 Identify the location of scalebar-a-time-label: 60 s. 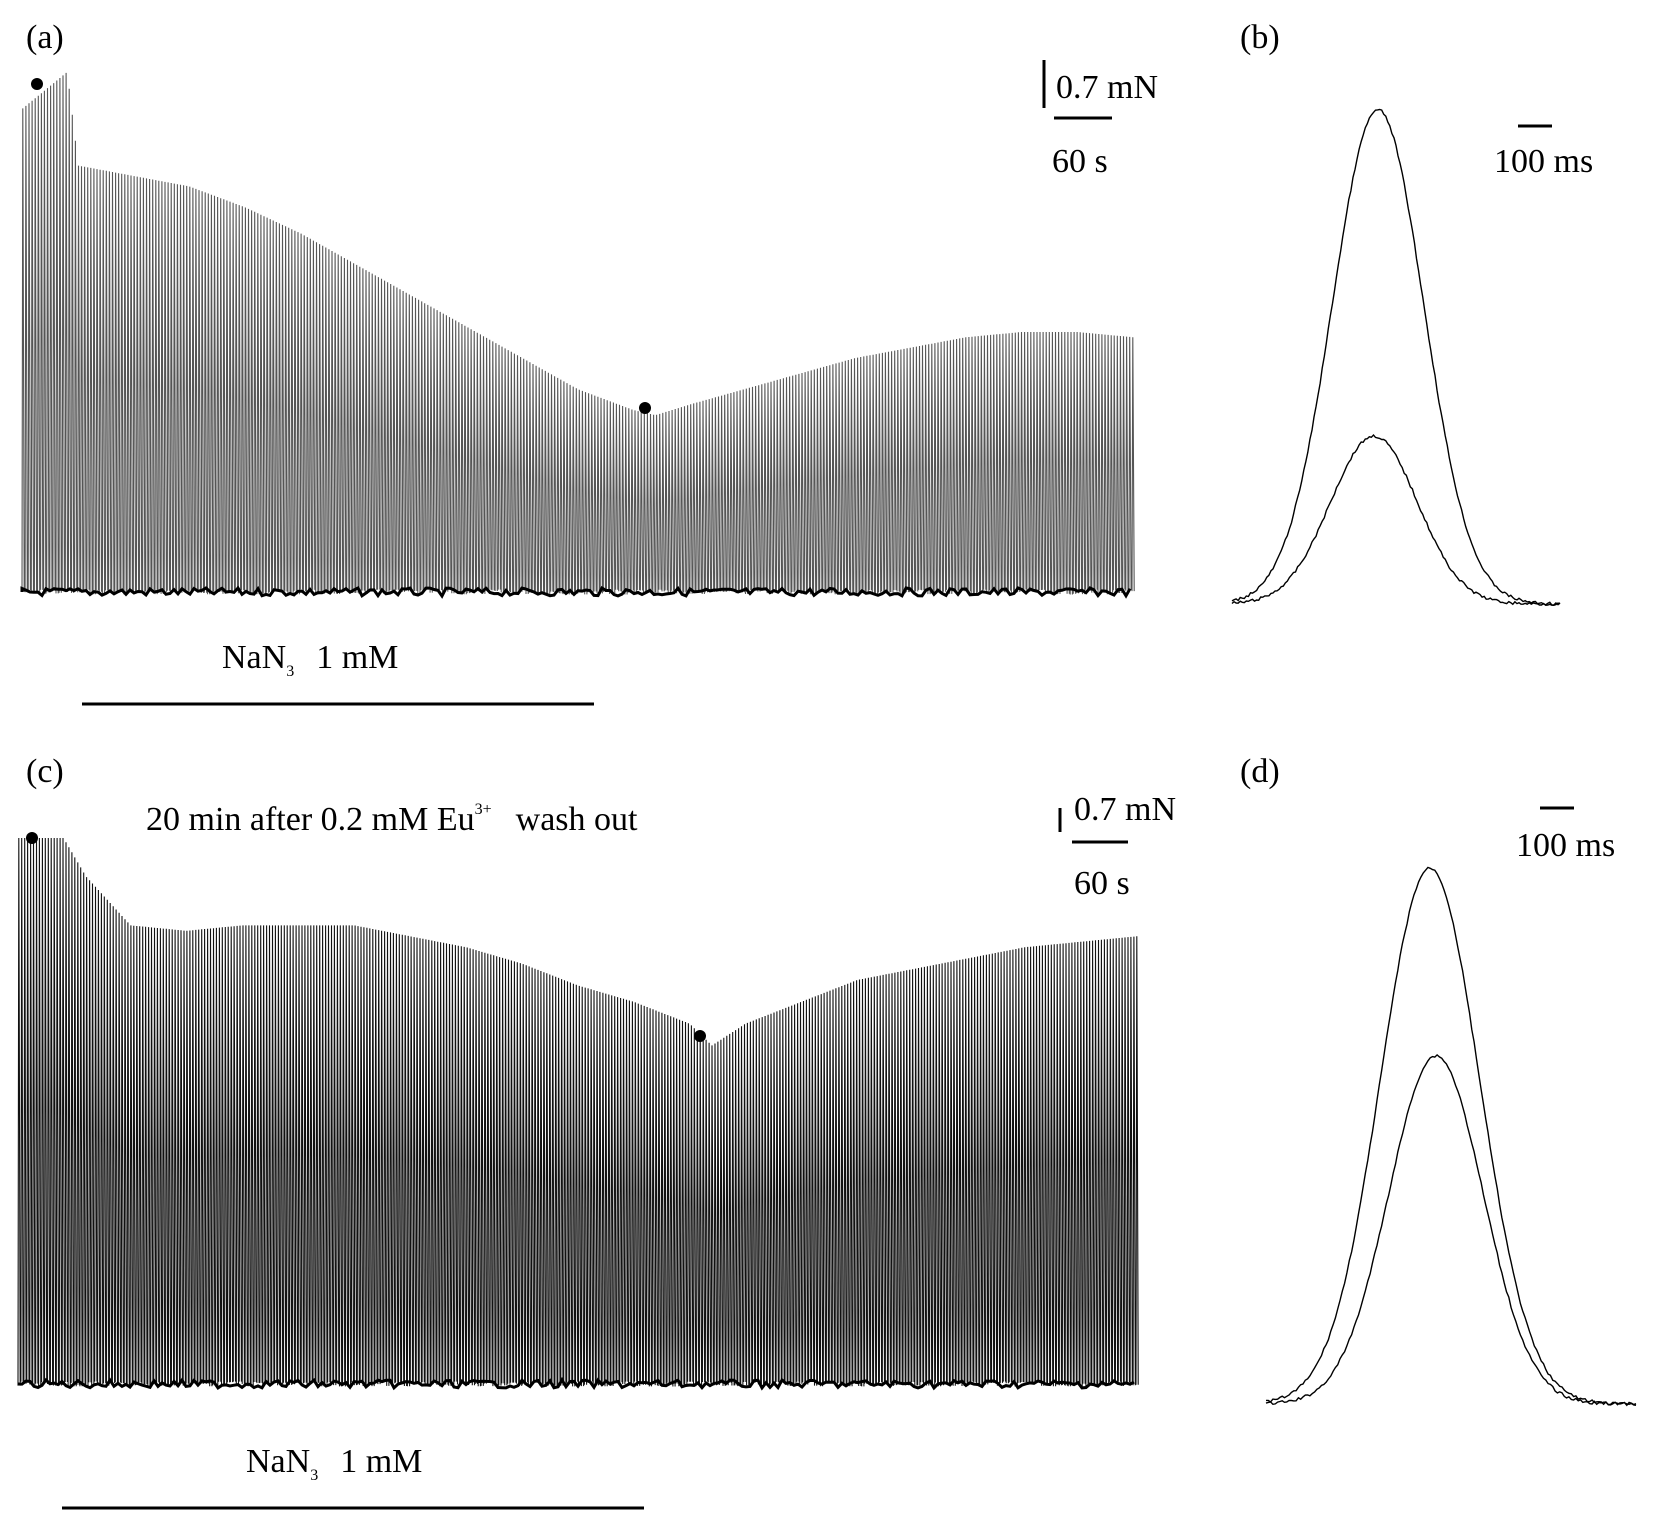
(1080, 161).